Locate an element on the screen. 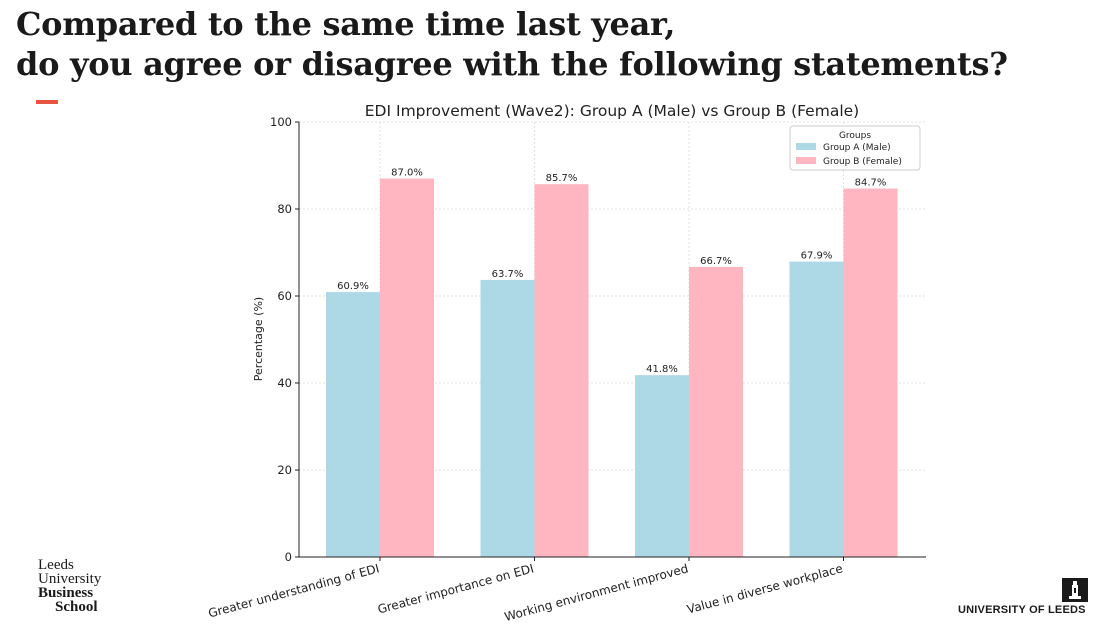  data-label-group-a-2: 63.7% is located at coordinates (508, 274).